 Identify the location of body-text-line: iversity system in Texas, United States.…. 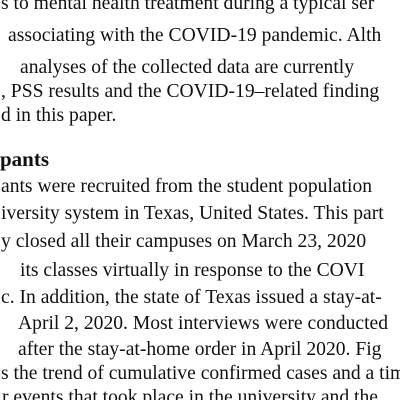
(192, 213).